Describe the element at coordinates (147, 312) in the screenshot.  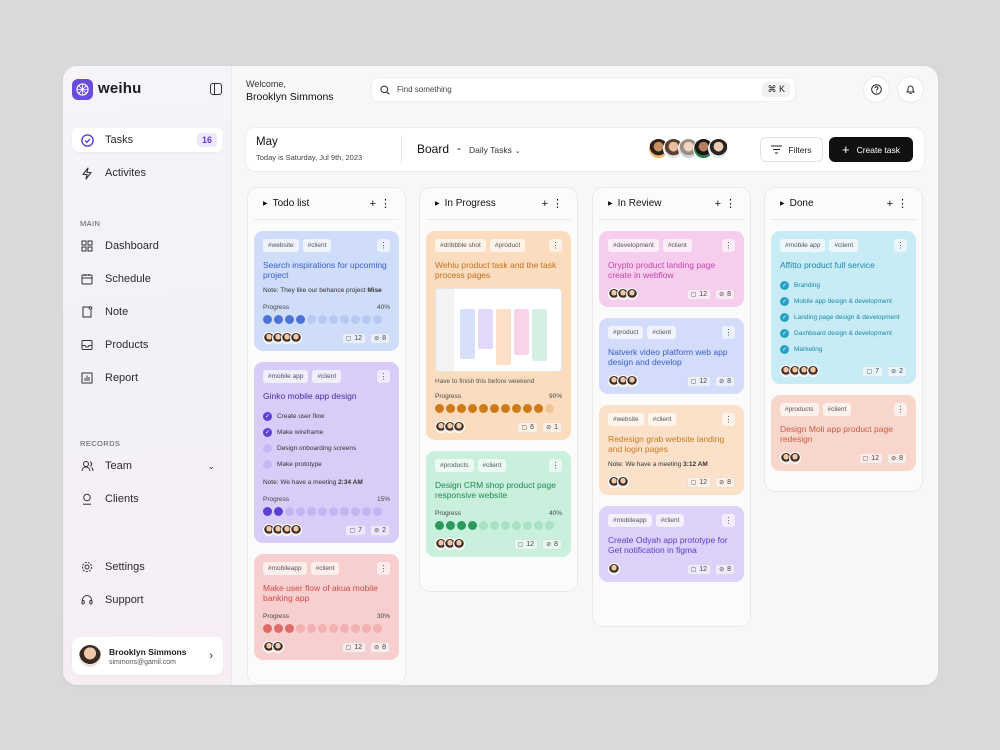
I see `nav-item-note: Note` at that location.